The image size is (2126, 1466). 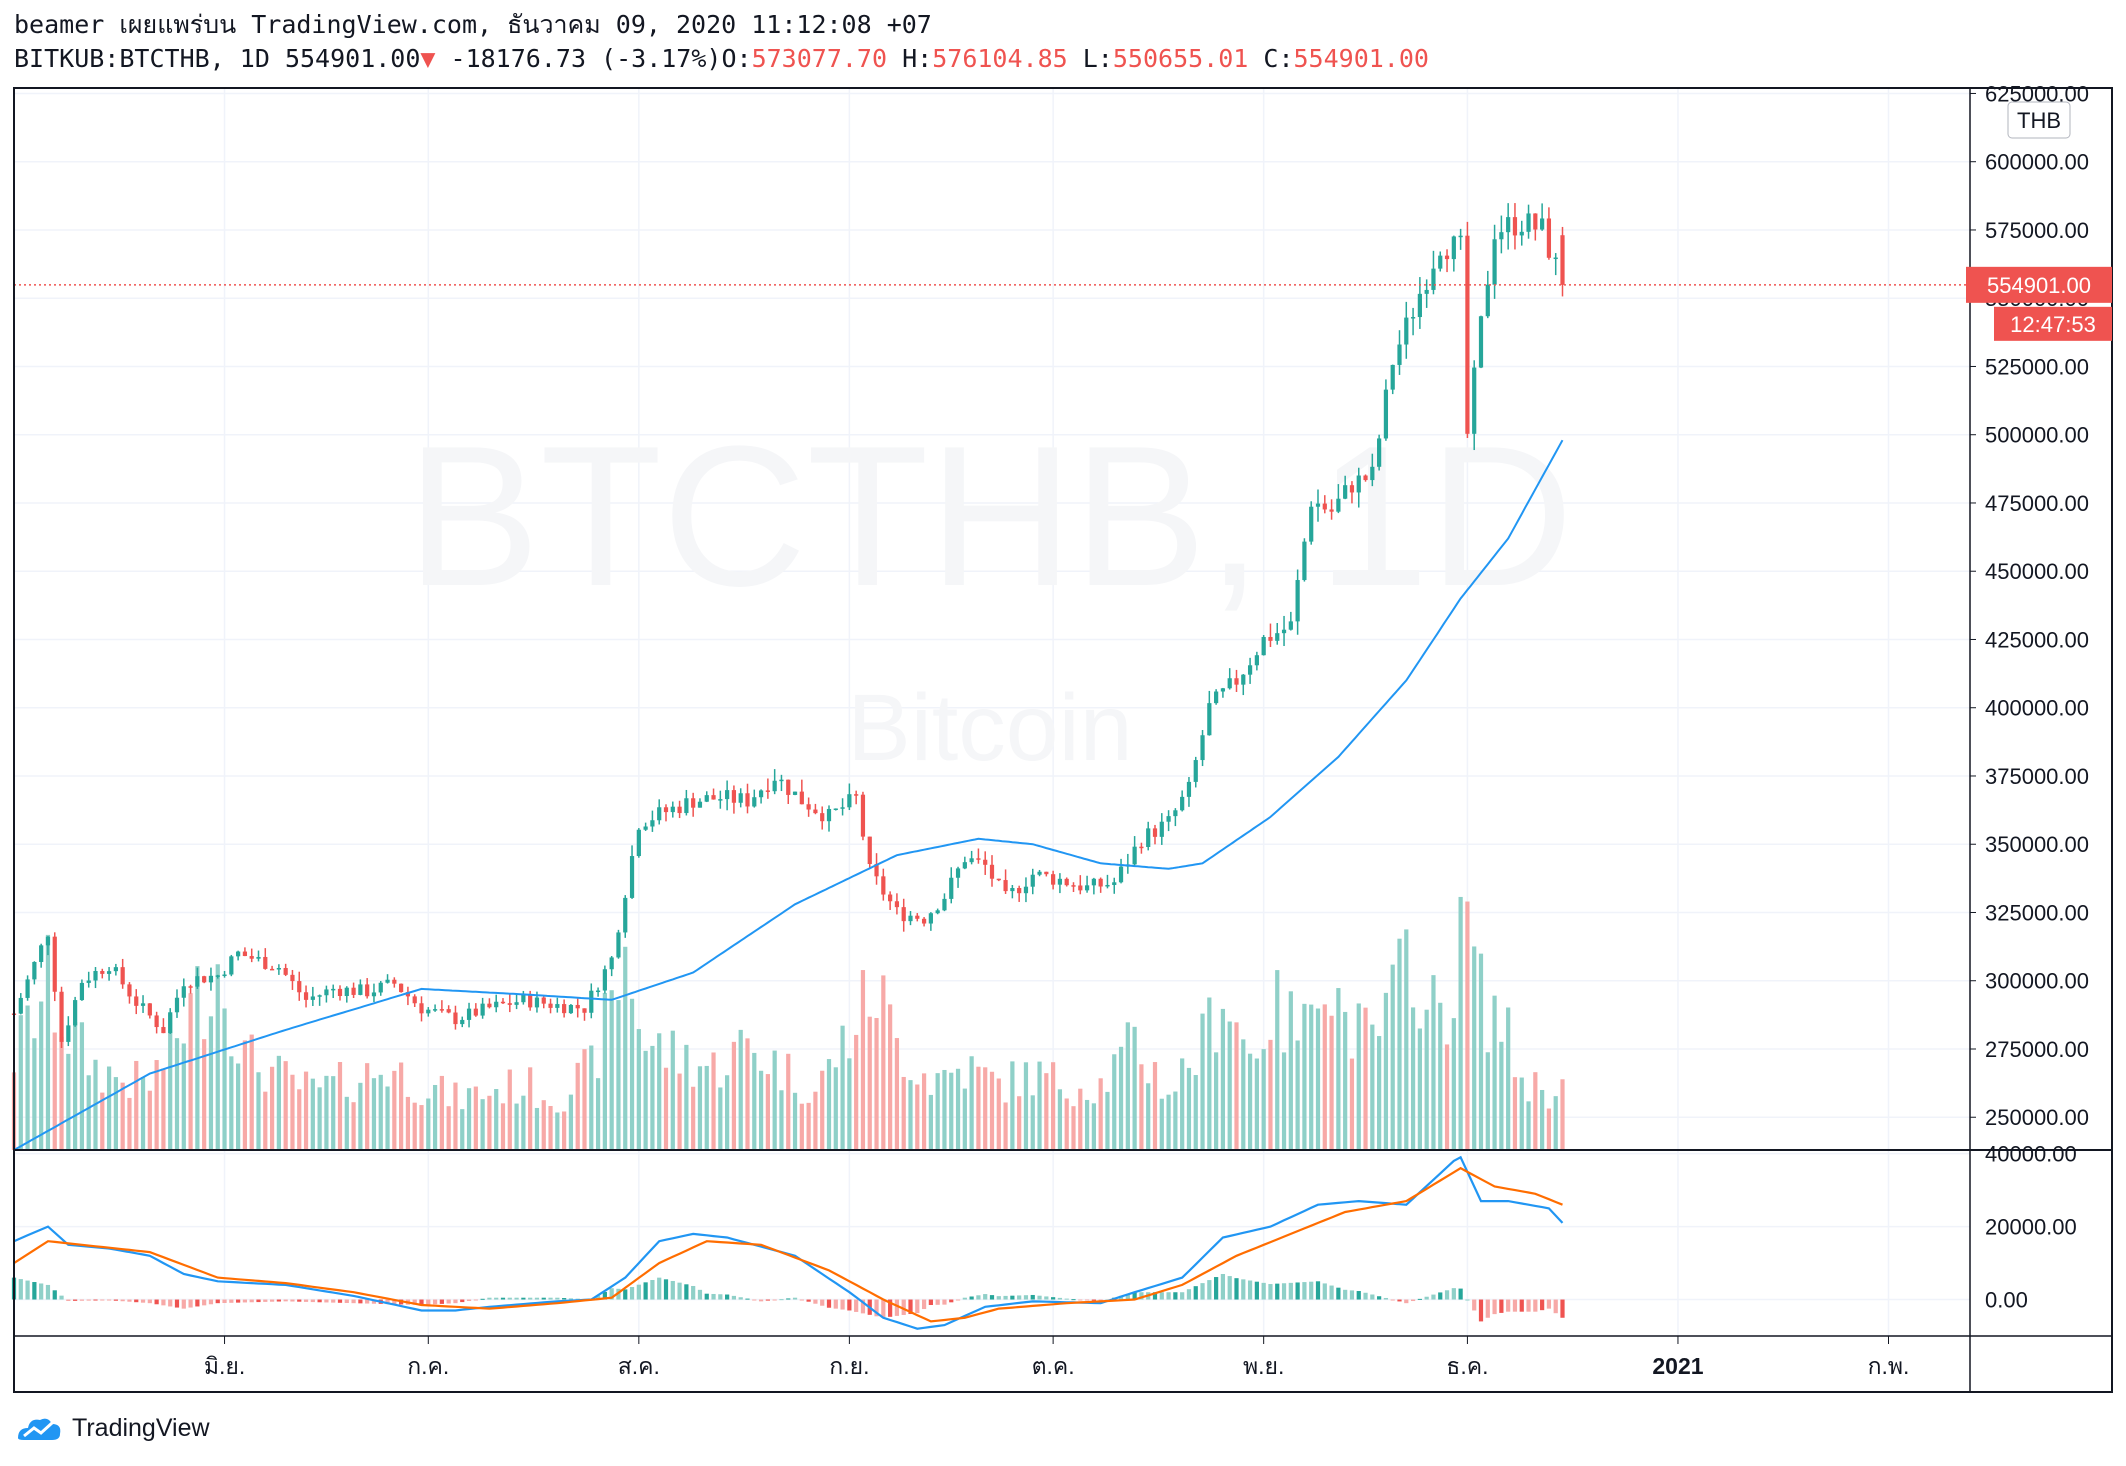 I want to click on currency-badge: THB, so click(x=2039, y=120).